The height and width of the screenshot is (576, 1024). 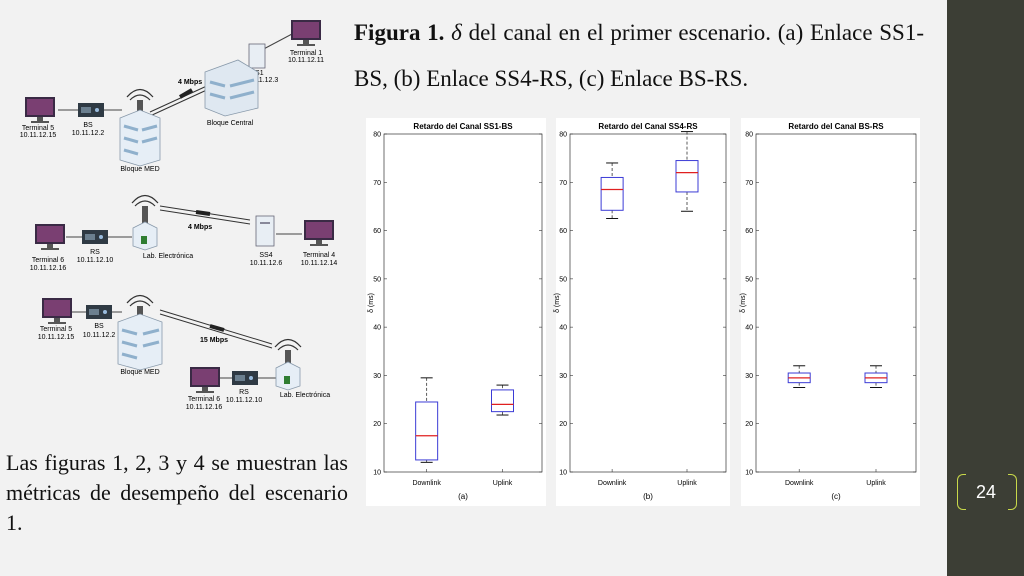 I want to click on bloque-central-building-icon, so click(x=231, y=88).